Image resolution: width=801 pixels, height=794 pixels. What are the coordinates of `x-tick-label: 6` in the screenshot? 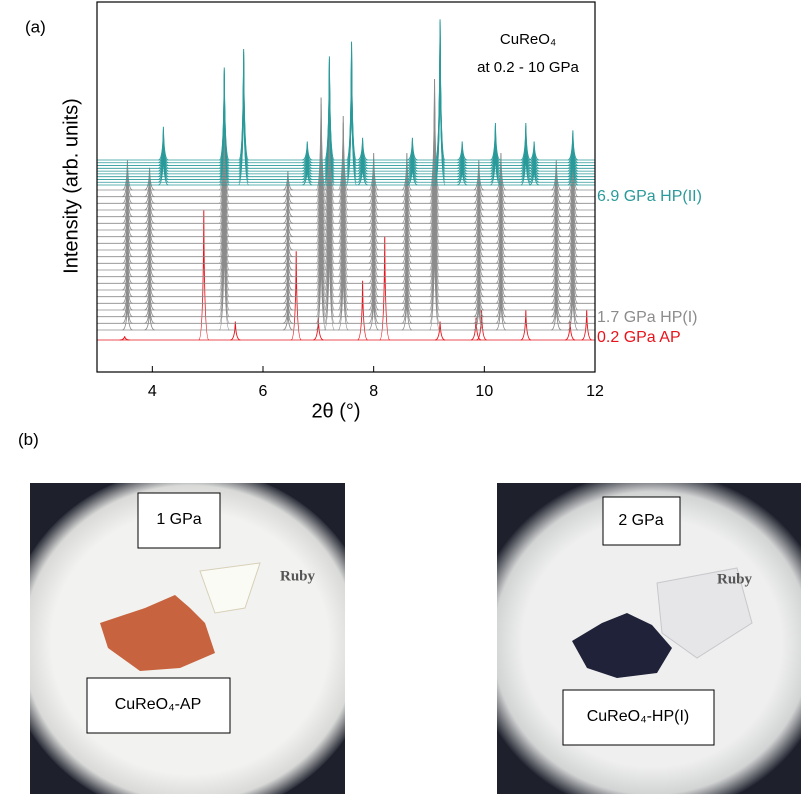 It's located at (263, 391).